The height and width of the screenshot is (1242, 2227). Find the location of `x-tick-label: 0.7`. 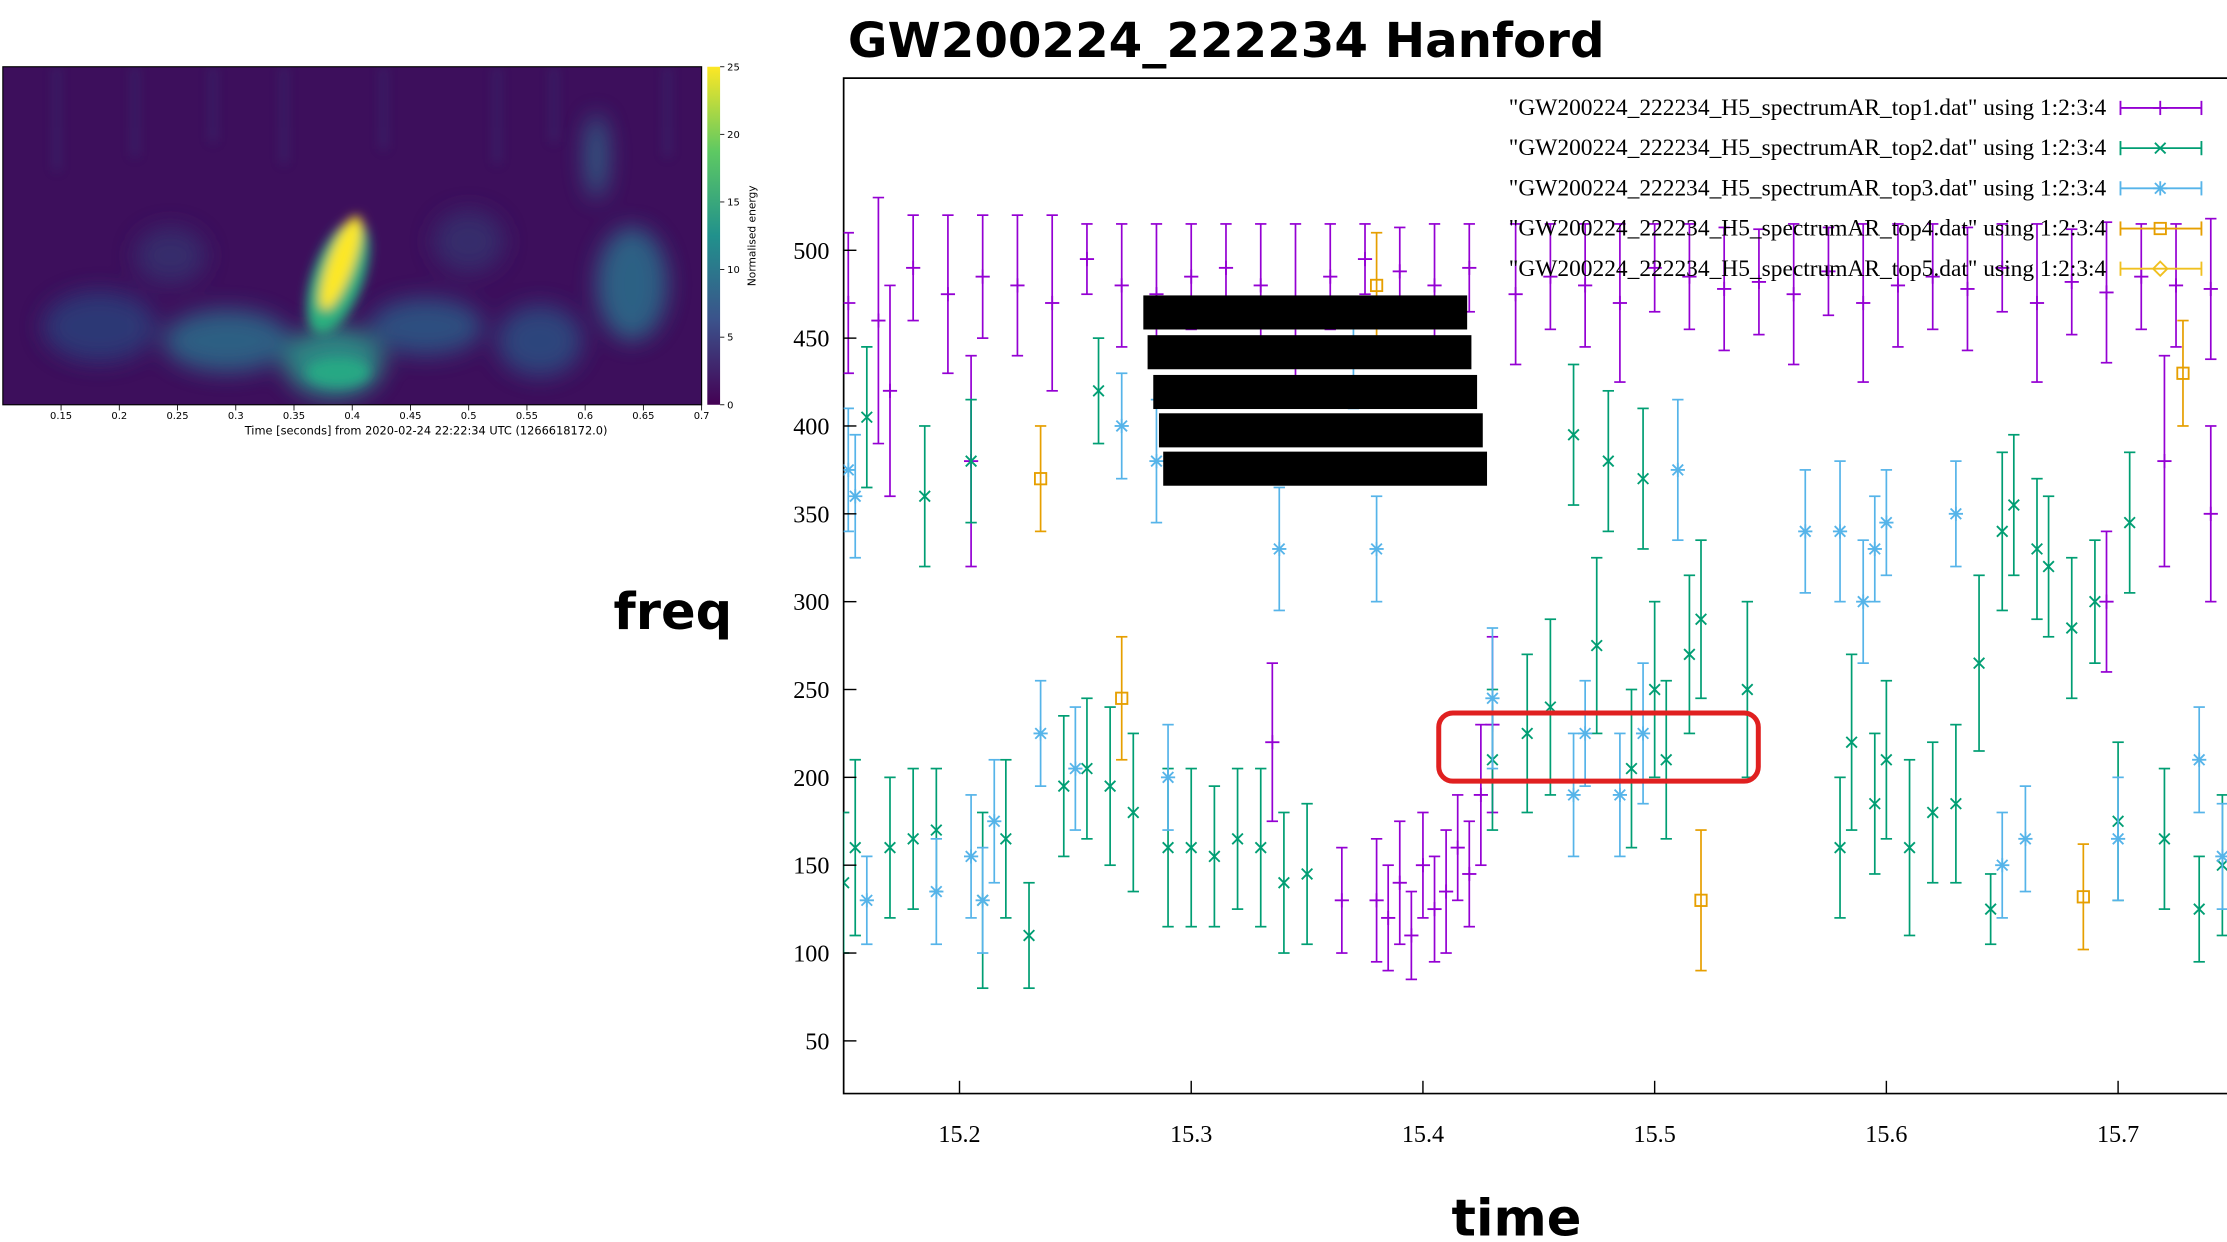

x-tick-label: 0.7 is located at coordinates (702, 416).